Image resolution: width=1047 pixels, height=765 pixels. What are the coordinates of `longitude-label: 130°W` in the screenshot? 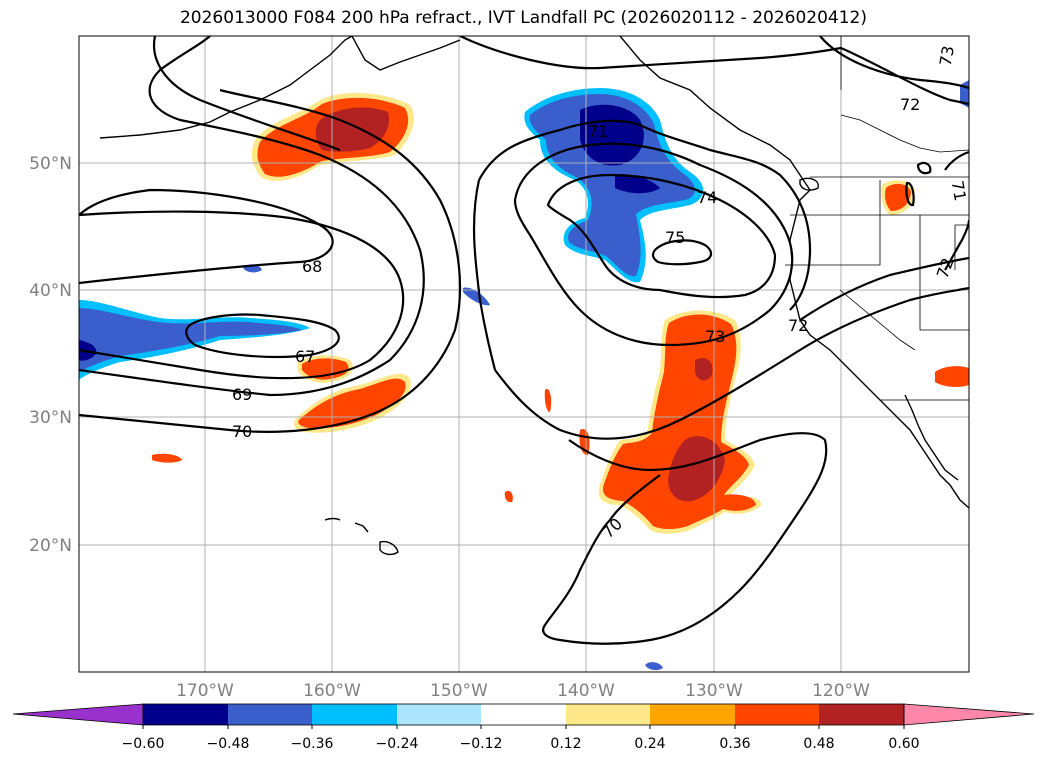 It's located at (714, 691).